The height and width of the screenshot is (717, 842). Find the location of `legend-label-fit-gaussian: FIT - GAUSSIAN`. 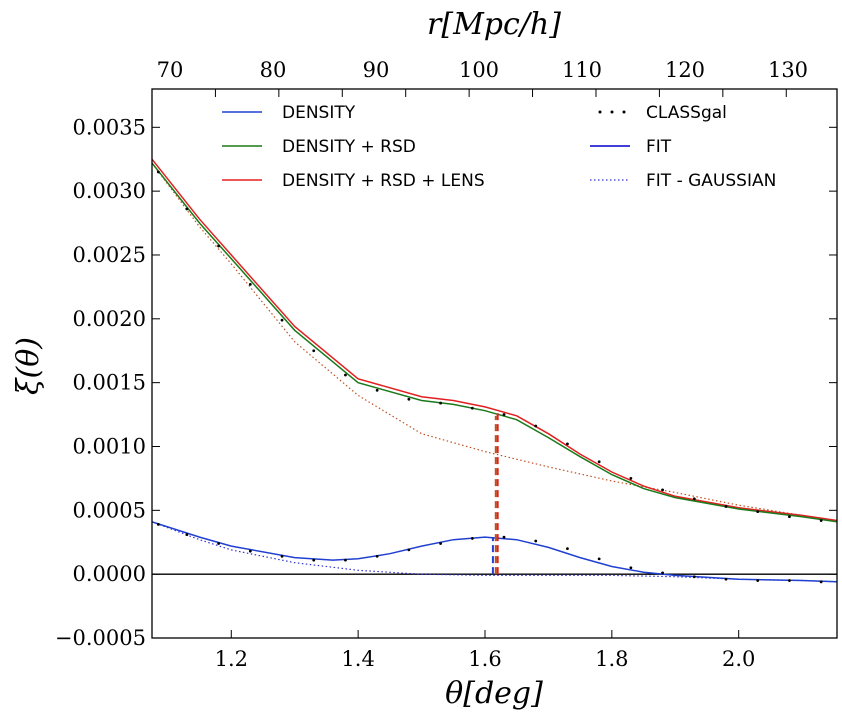

legend-label-fit-gaussian: FIT - GAUSSIAN is located at coordinates (711, 181).